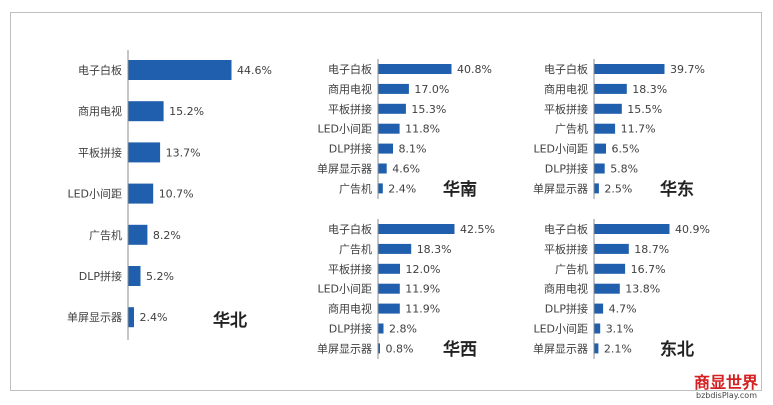 The height and width of the screenshot is (405, 773). I want to click on value-label: 15.2%, so click(186, 111).